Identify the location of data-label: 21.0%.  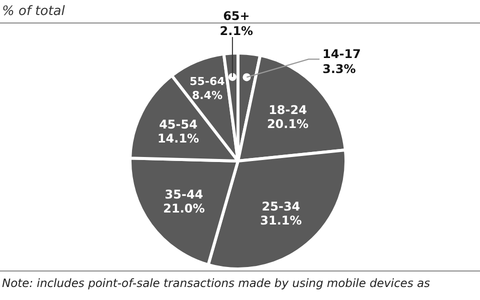
(184, 209).